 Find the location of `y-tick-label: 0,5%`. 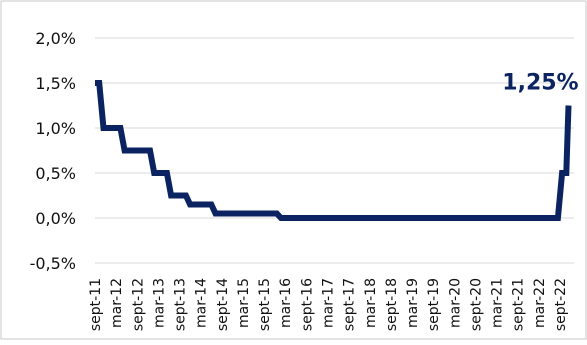

y-tick-label: 0,5% is located at coordinates (55, 173).